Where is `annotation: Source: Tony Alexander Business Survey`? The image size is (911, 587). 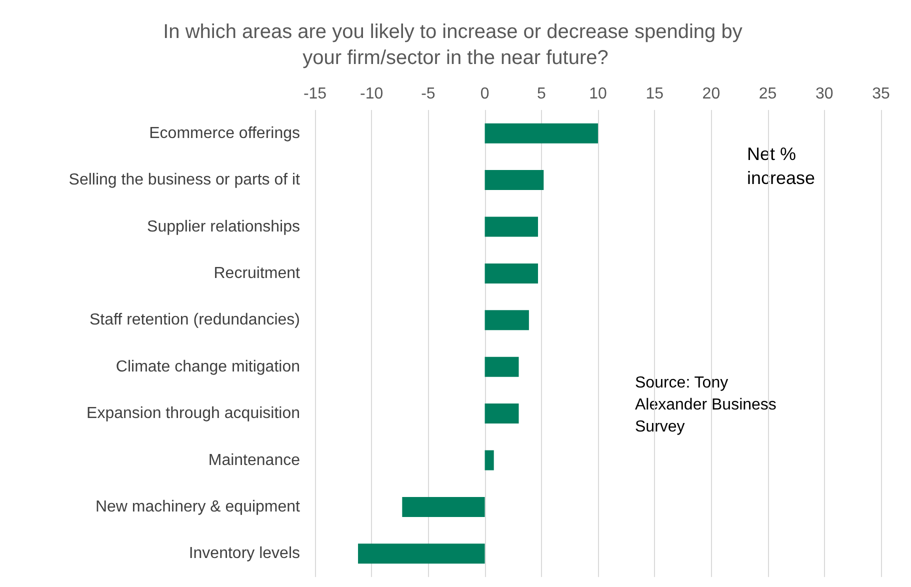 annotation: Source: Tony Alexander Business Survey is located at coordinates (708, 405).